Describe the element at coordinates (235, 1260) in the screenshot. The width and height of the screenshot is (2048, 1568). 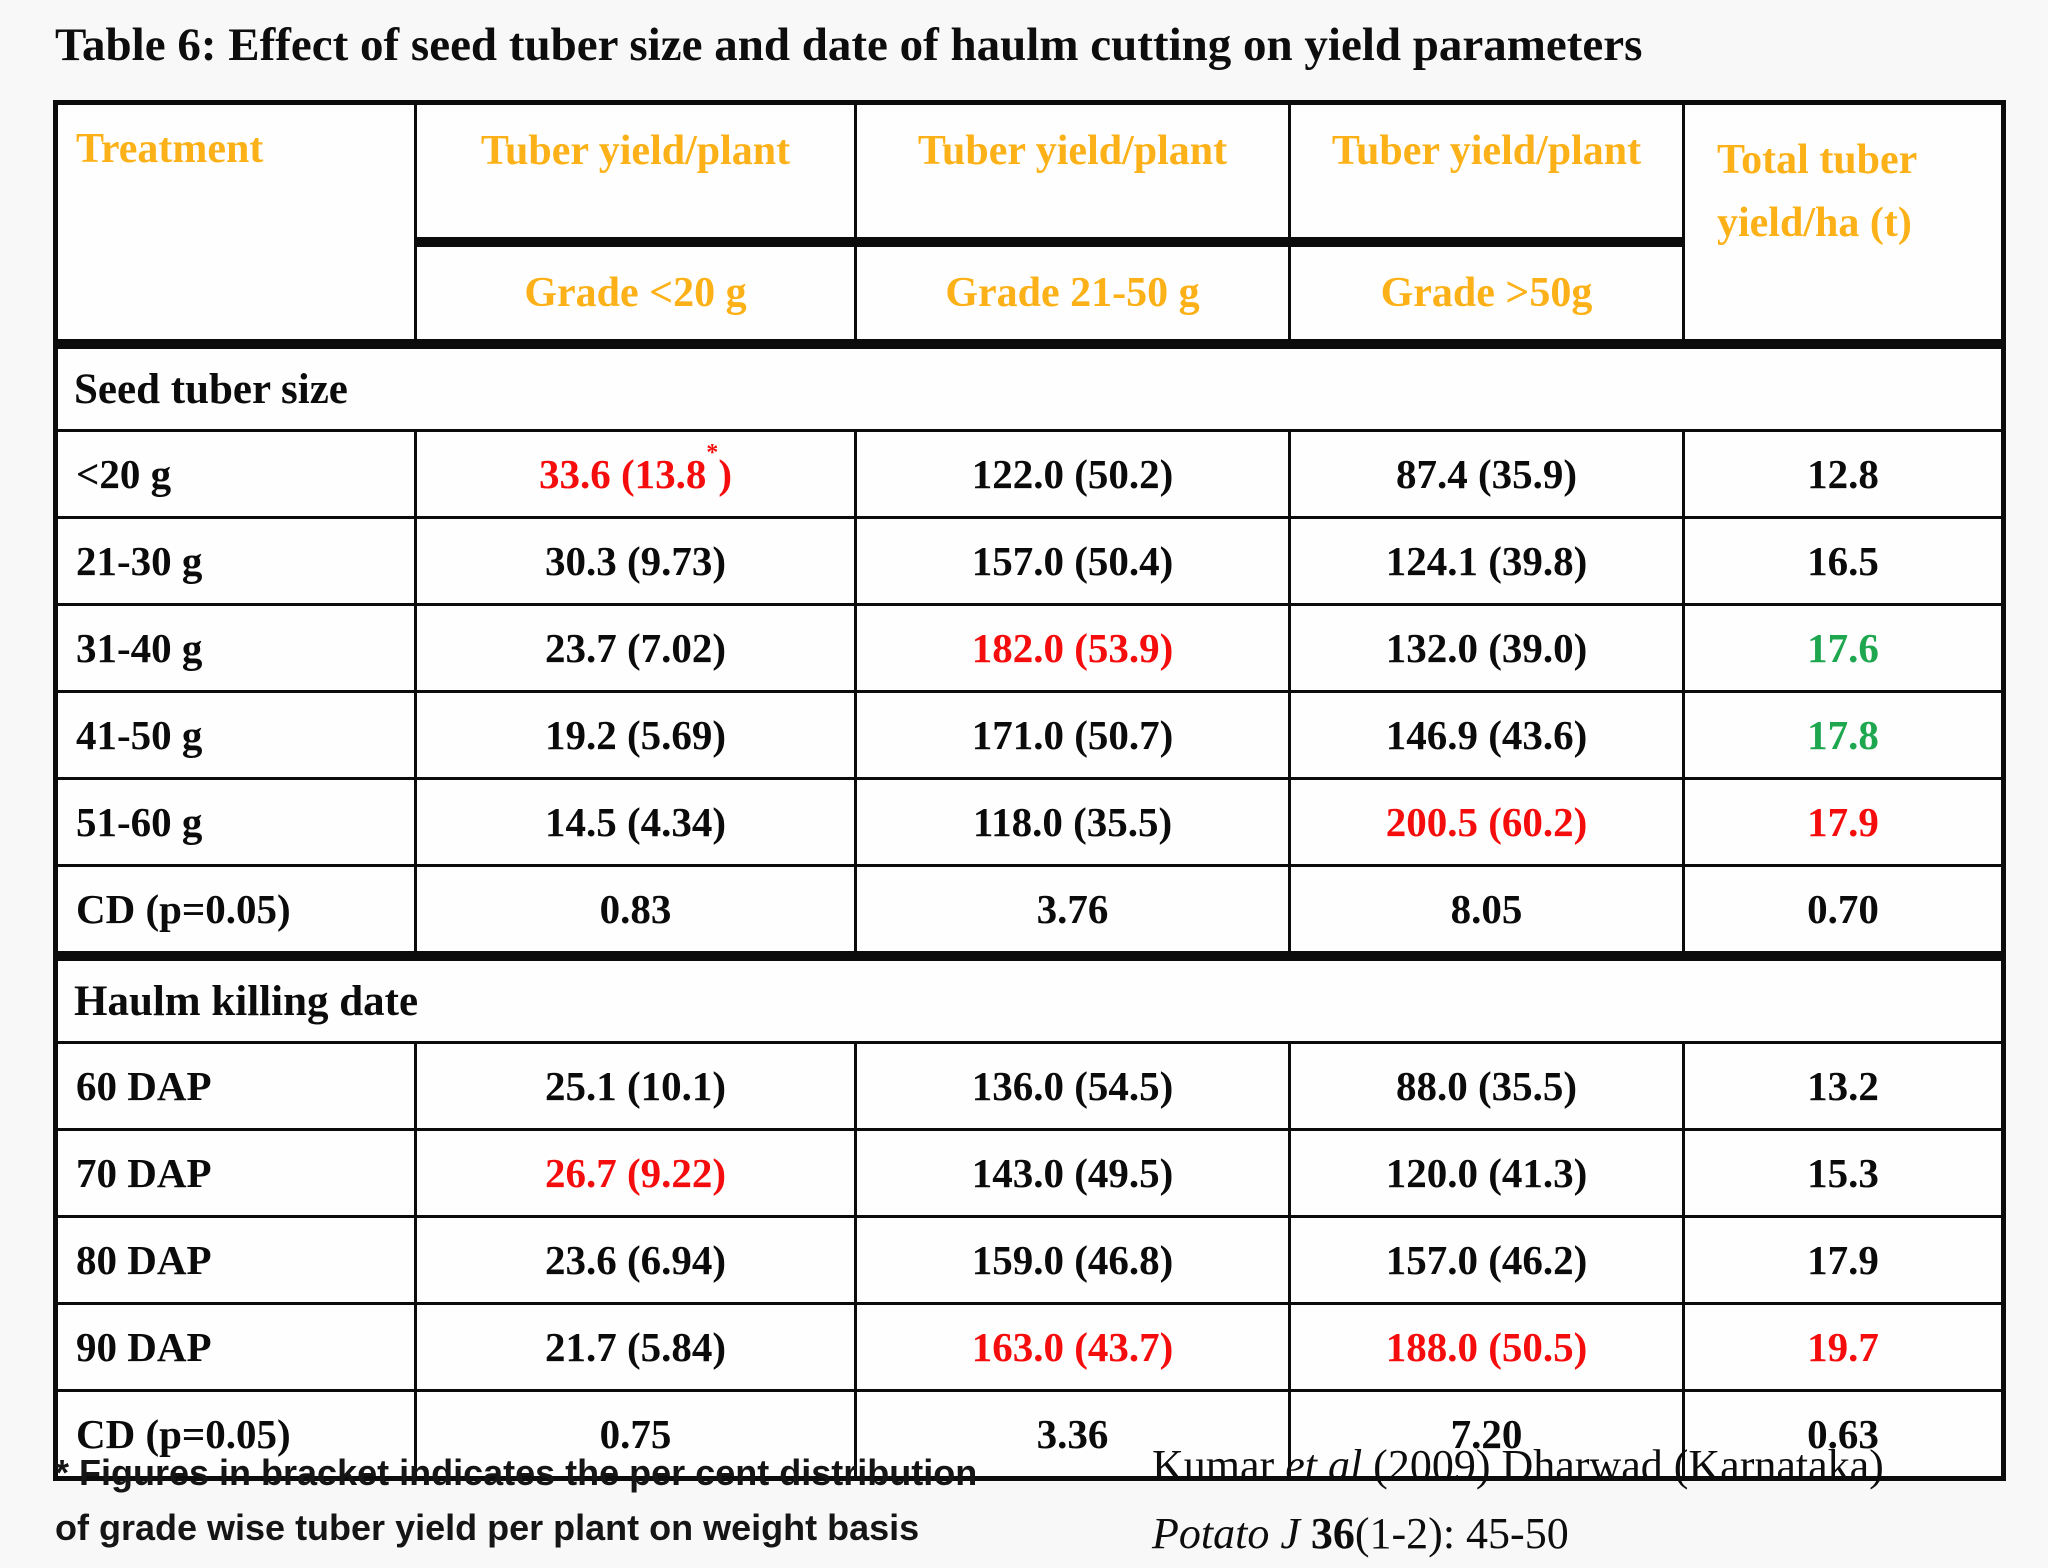
I see `treatment-cell: 80 DAP` at that location.